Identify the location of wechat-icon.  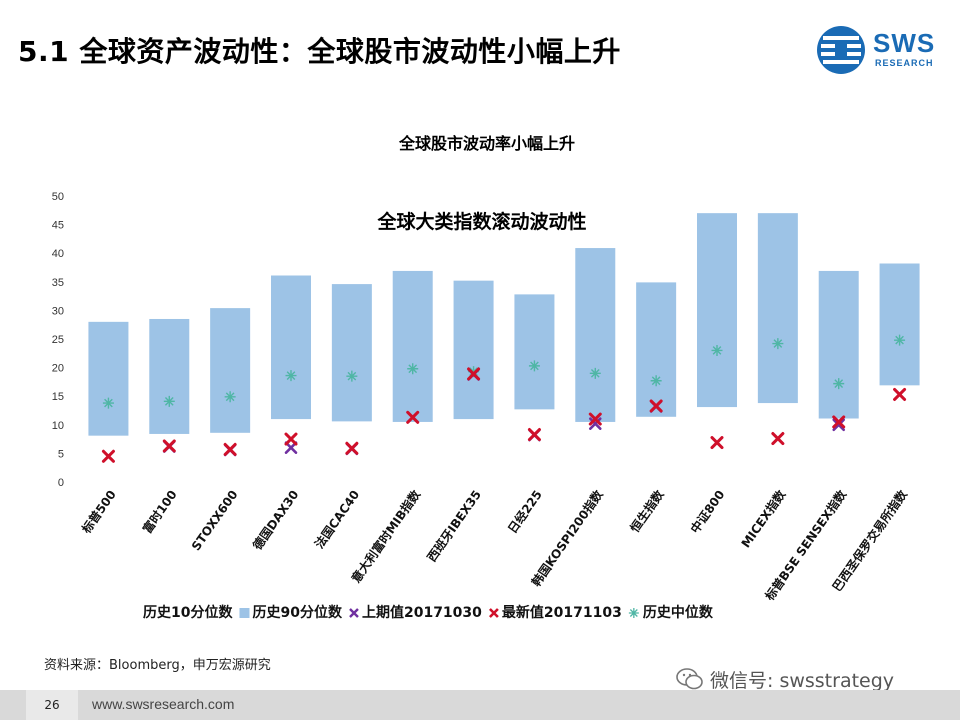
(689, 679).